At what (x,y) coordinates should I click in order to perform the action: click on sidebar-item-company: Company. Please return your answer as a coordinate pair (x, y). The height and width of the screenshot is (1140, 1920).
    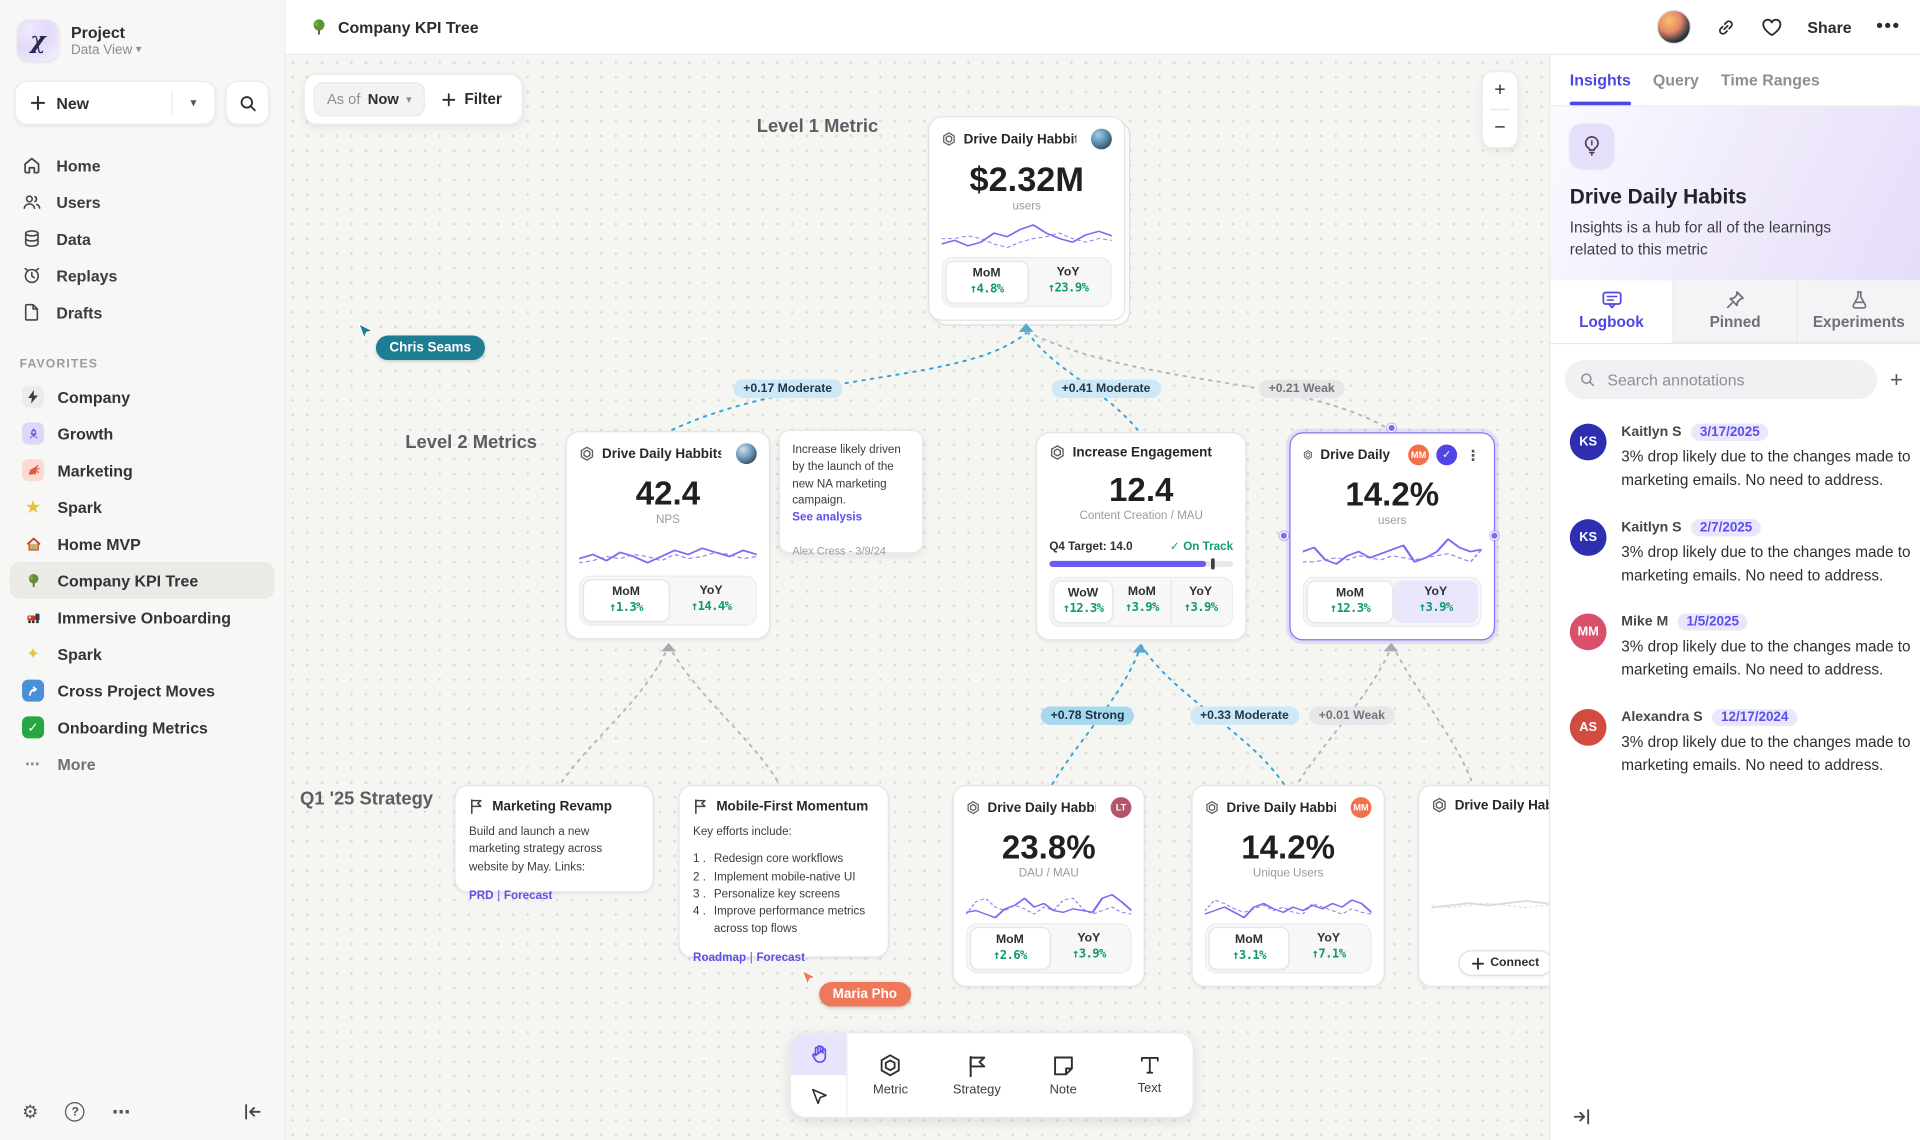
    Looking at the image, I should click on (142, 396).